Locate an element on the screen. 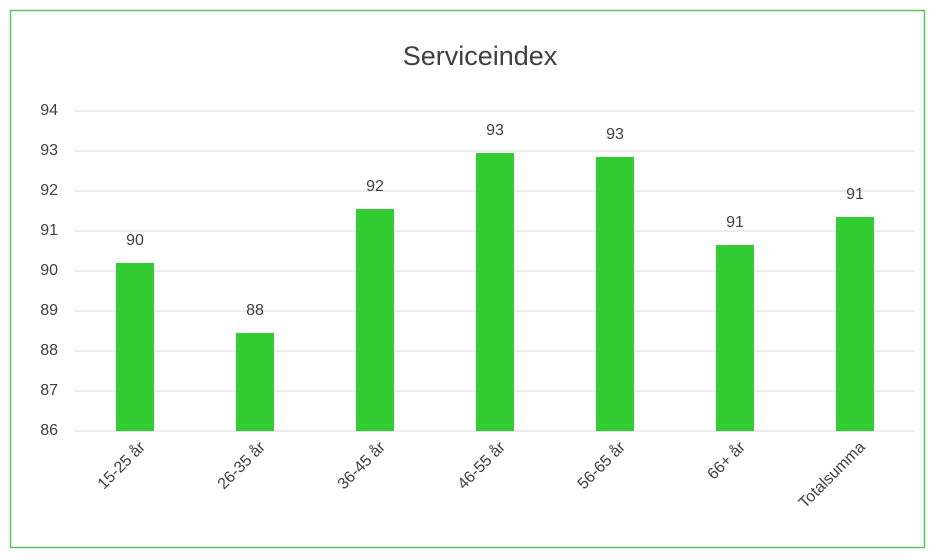 This screenshot has width=936, height=559. y-tick-label: 89 is located at coordinates (49, 310).